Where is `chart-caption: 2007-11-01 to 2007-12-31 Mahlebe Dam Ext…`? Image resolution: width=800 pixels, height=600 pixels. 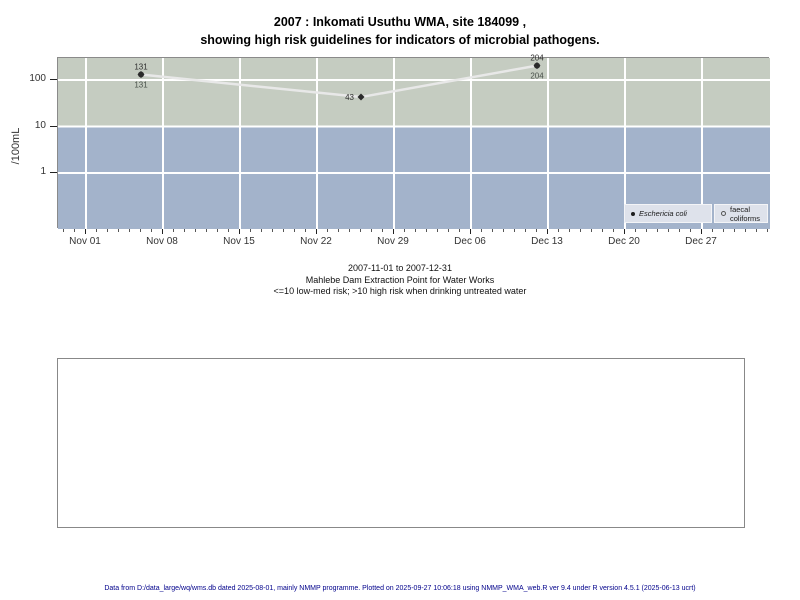
chart-caption: 2007-11-01 to 2007-12-31 Mahlebe Dam Ext… is located at coordinates (400, 280).